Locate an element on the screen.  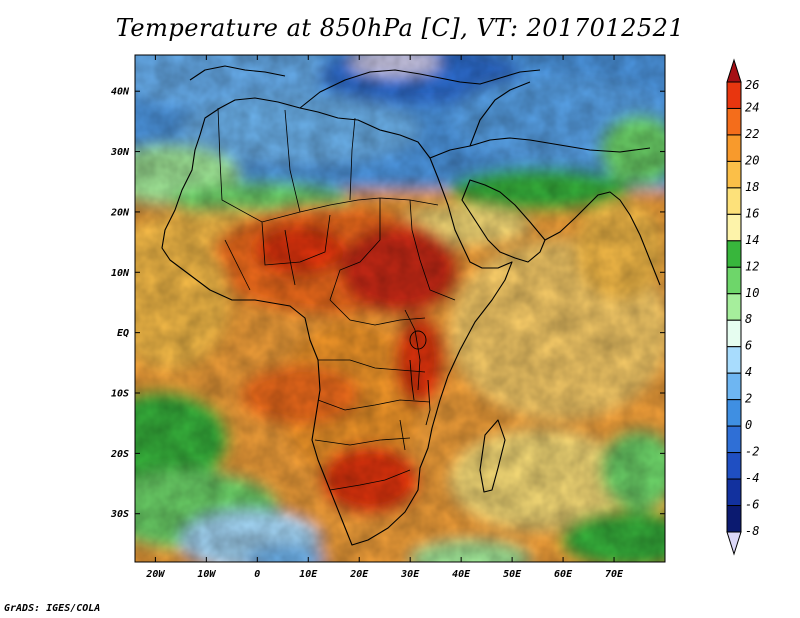
lakes is located at coordinates (420, 378).